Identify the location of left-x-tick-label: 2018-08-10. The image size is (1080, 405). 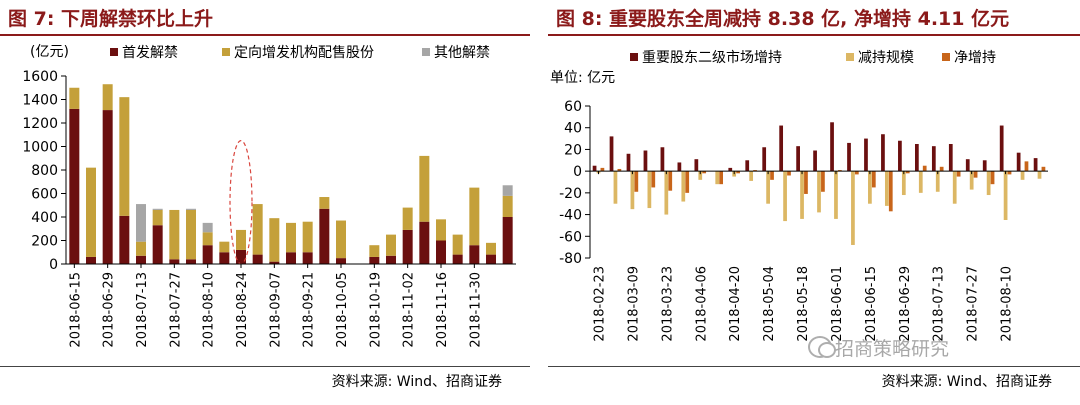
(209, 310).